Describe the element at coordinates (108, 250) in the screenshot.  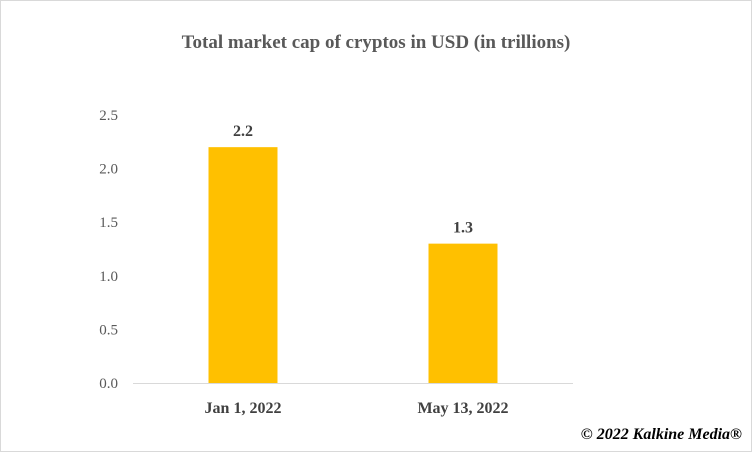
I see `y-axis-ticks: 0.0 0.5 1.0 1.5 2.0 2.5` at that location.